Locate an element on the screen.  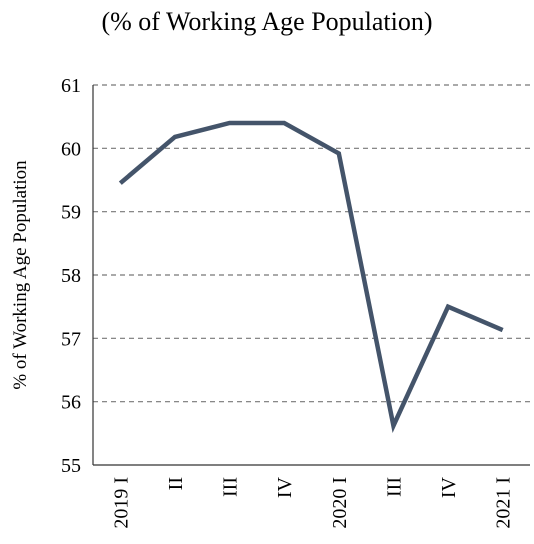
y-tick-label: 59 is located at coordinates (71, 213).